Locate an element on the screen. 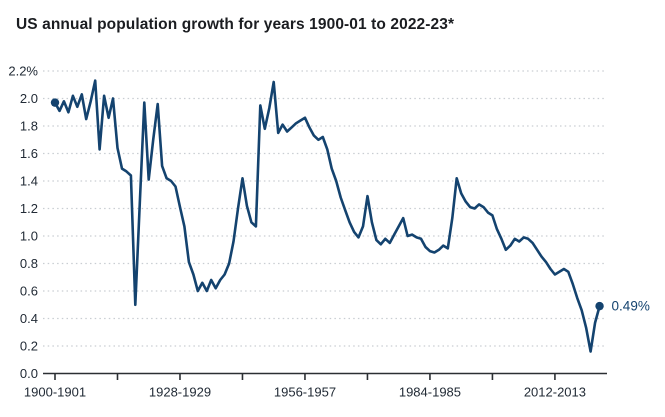  y-tick-label: 1.8 is located at coordinates (29, 126).